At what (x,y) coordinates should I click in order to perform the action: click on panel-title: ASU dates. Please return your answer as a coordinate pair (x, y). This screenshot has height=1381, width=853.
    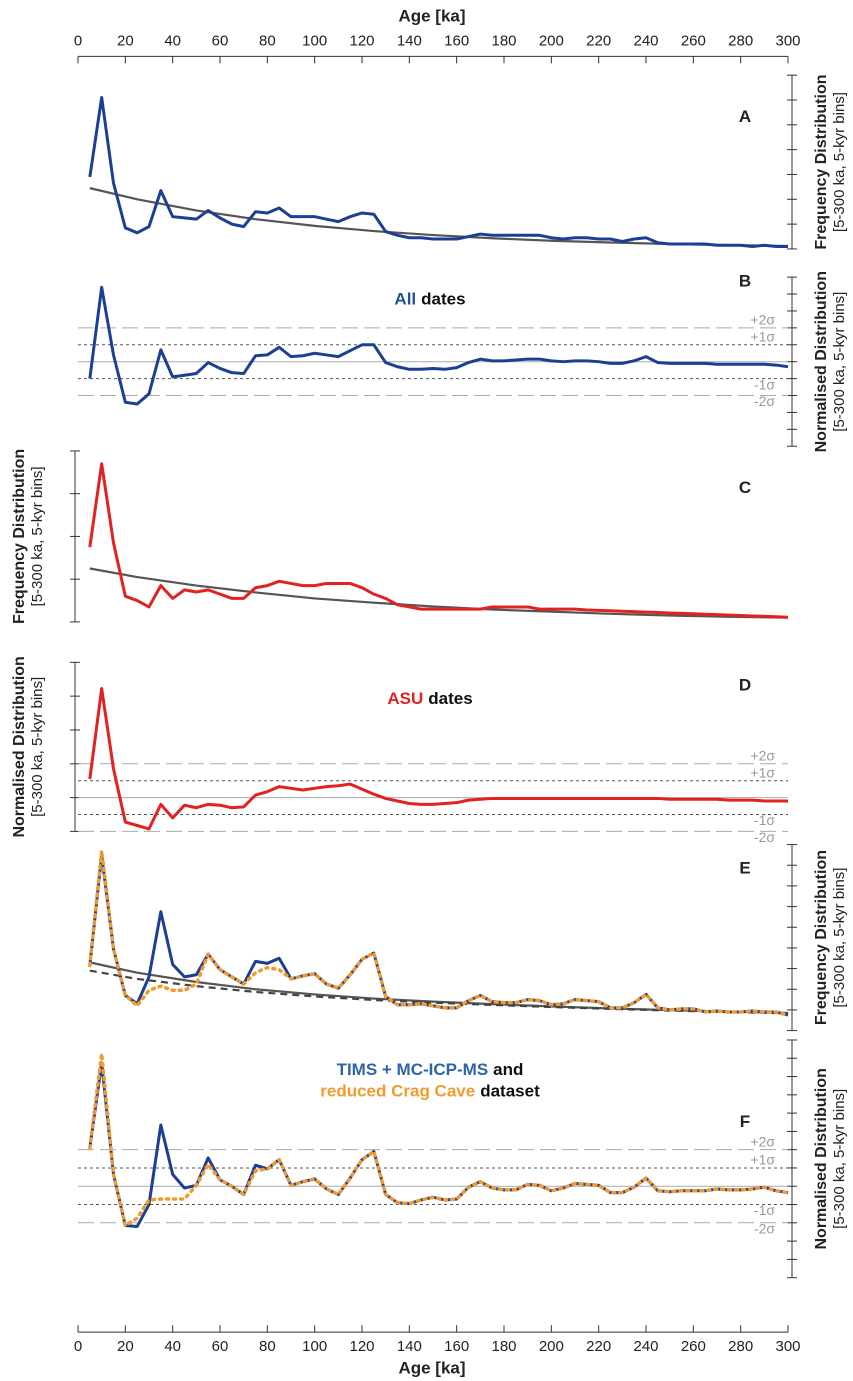
    Looking at the image, I should click on (429, 698).